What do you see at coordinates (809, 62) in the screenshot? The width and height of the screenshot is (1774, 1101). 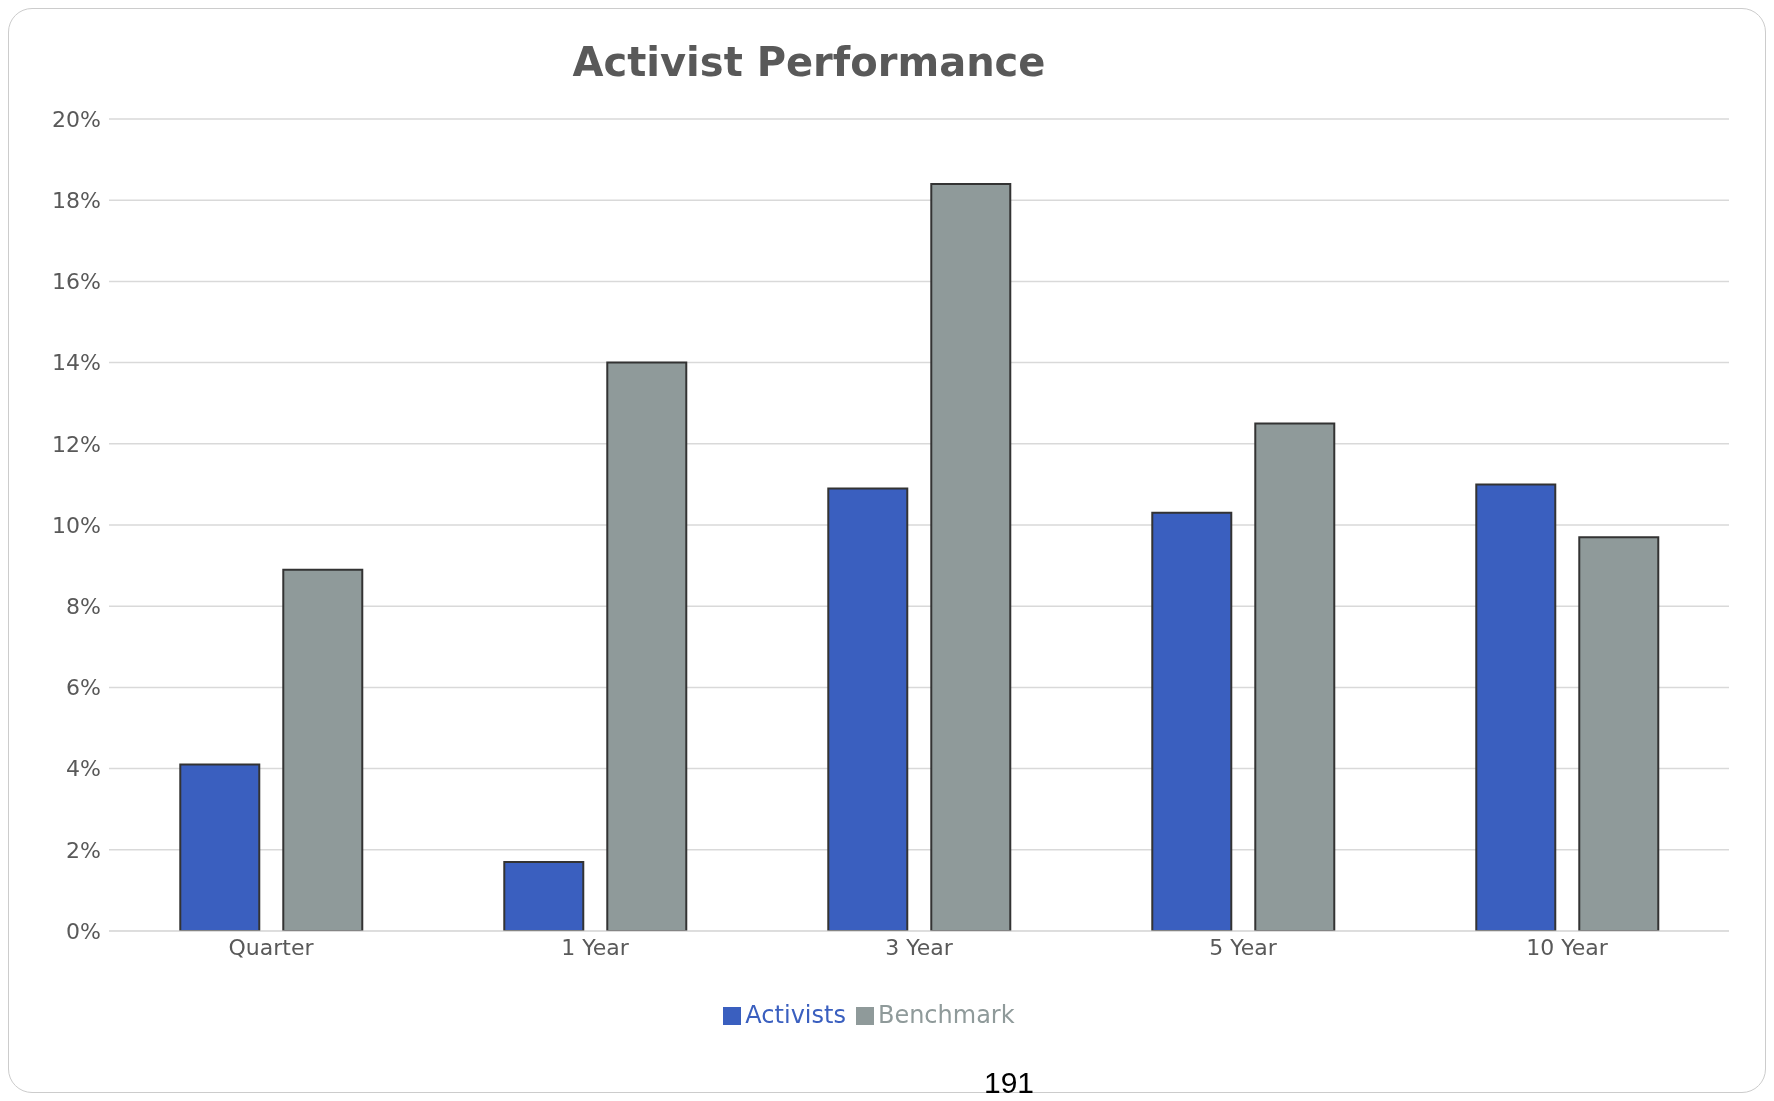 I see `chart-title: Activist Performance` at bounding box center [809, 62].